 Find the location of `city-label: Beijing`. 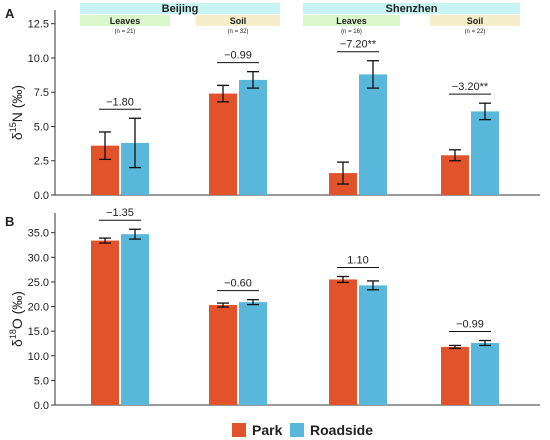

city-label: Beijing is located at coordinates (180, 9).